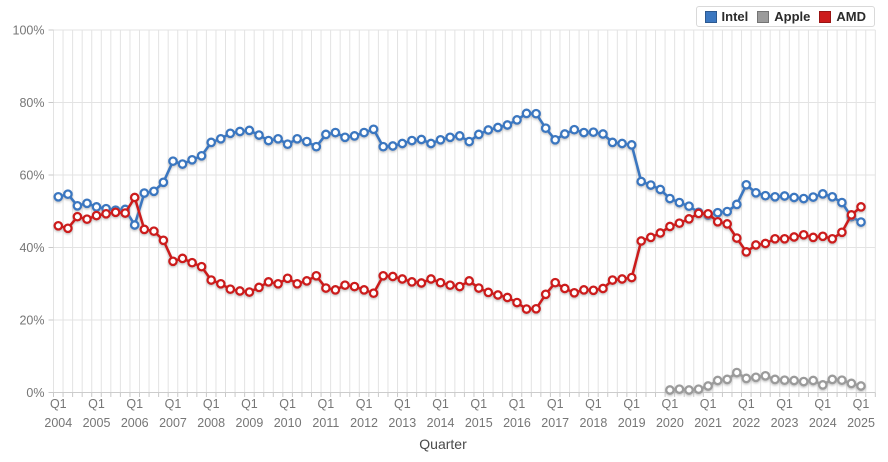  Describe the element at coordinates (783, 16) in the screenshot. I see `legend-item-apple: Apple` at that location.